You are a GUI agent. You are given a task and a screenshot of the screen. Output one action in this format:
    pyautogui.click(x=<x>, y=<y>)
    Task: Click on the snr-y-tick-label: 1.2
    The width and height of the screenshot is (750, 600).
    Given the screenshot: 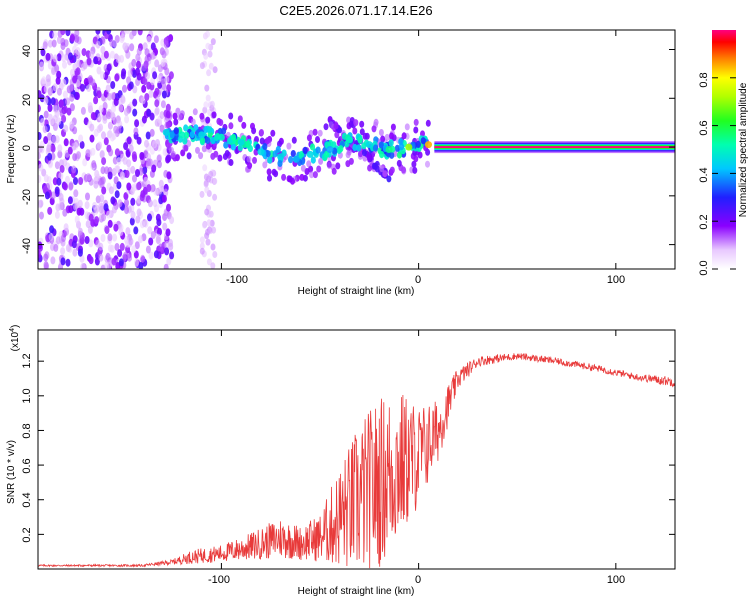 What is the action you would take?
    pyautogui.click(x=27, y=360)
    